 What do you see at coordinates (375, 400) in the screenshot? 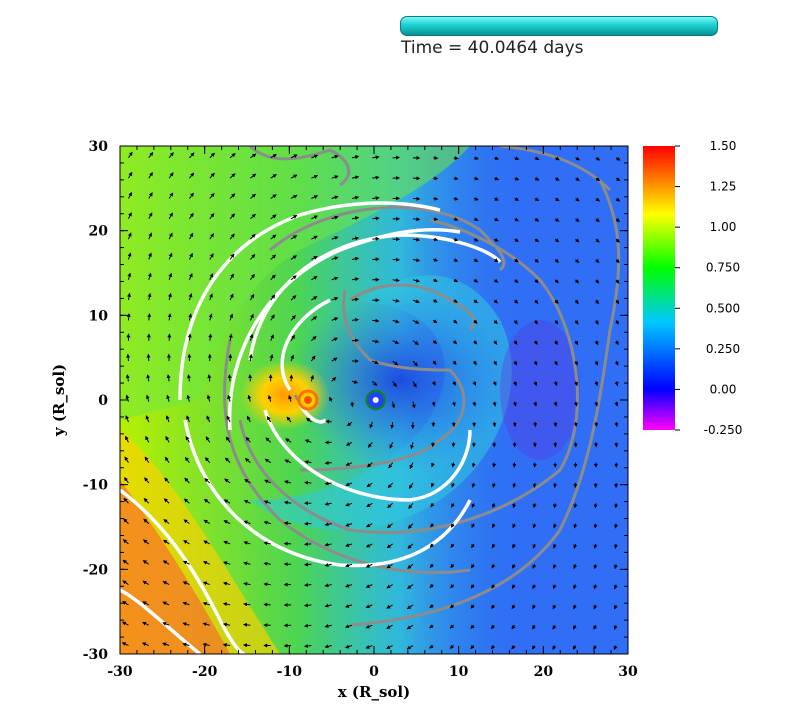
I see `right-star-core` at bounding box center [375, 400].